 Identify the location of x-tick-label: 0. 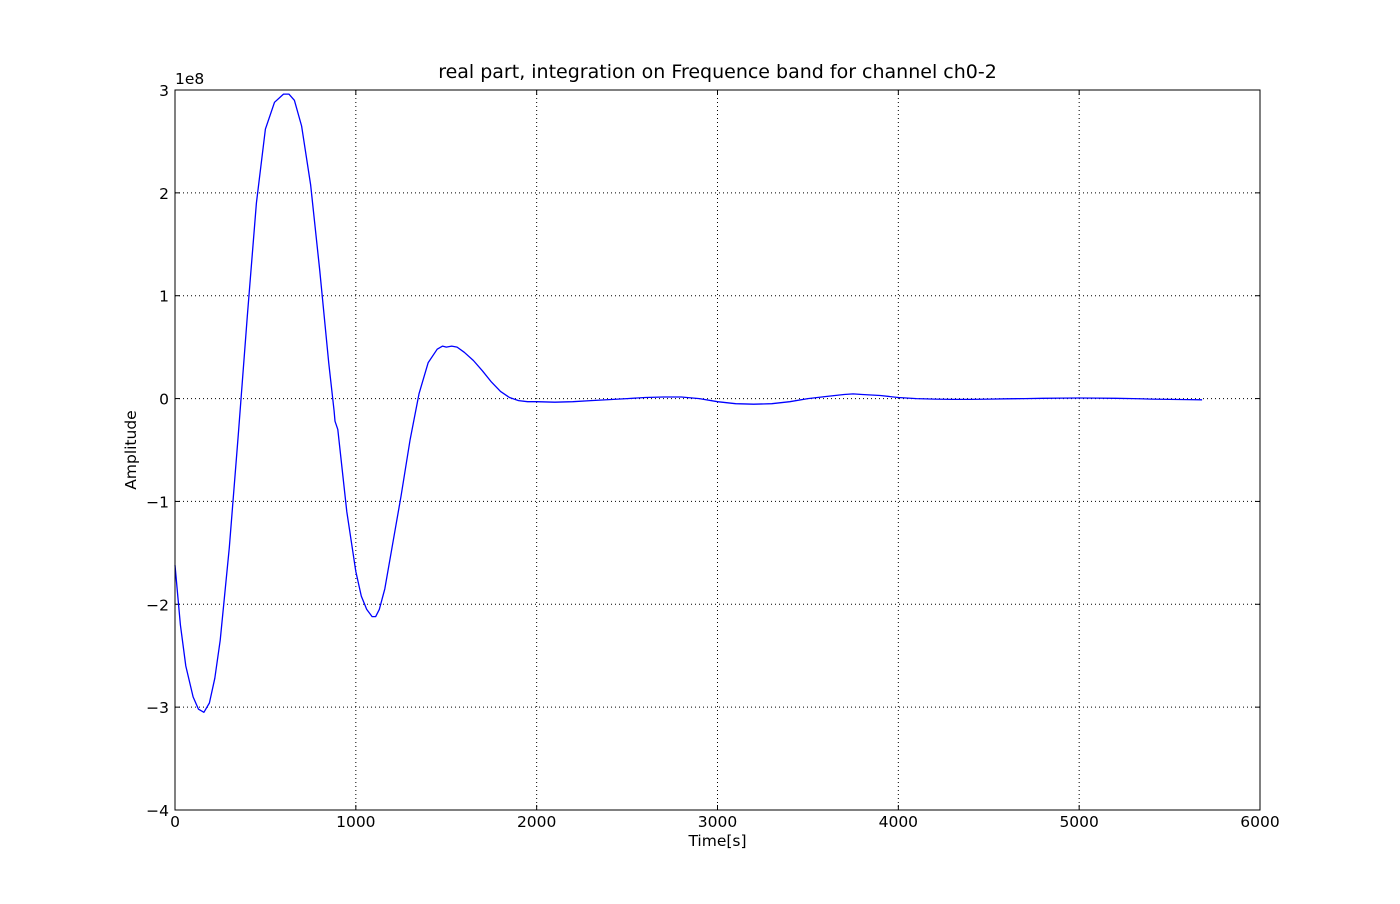
(175, 822).